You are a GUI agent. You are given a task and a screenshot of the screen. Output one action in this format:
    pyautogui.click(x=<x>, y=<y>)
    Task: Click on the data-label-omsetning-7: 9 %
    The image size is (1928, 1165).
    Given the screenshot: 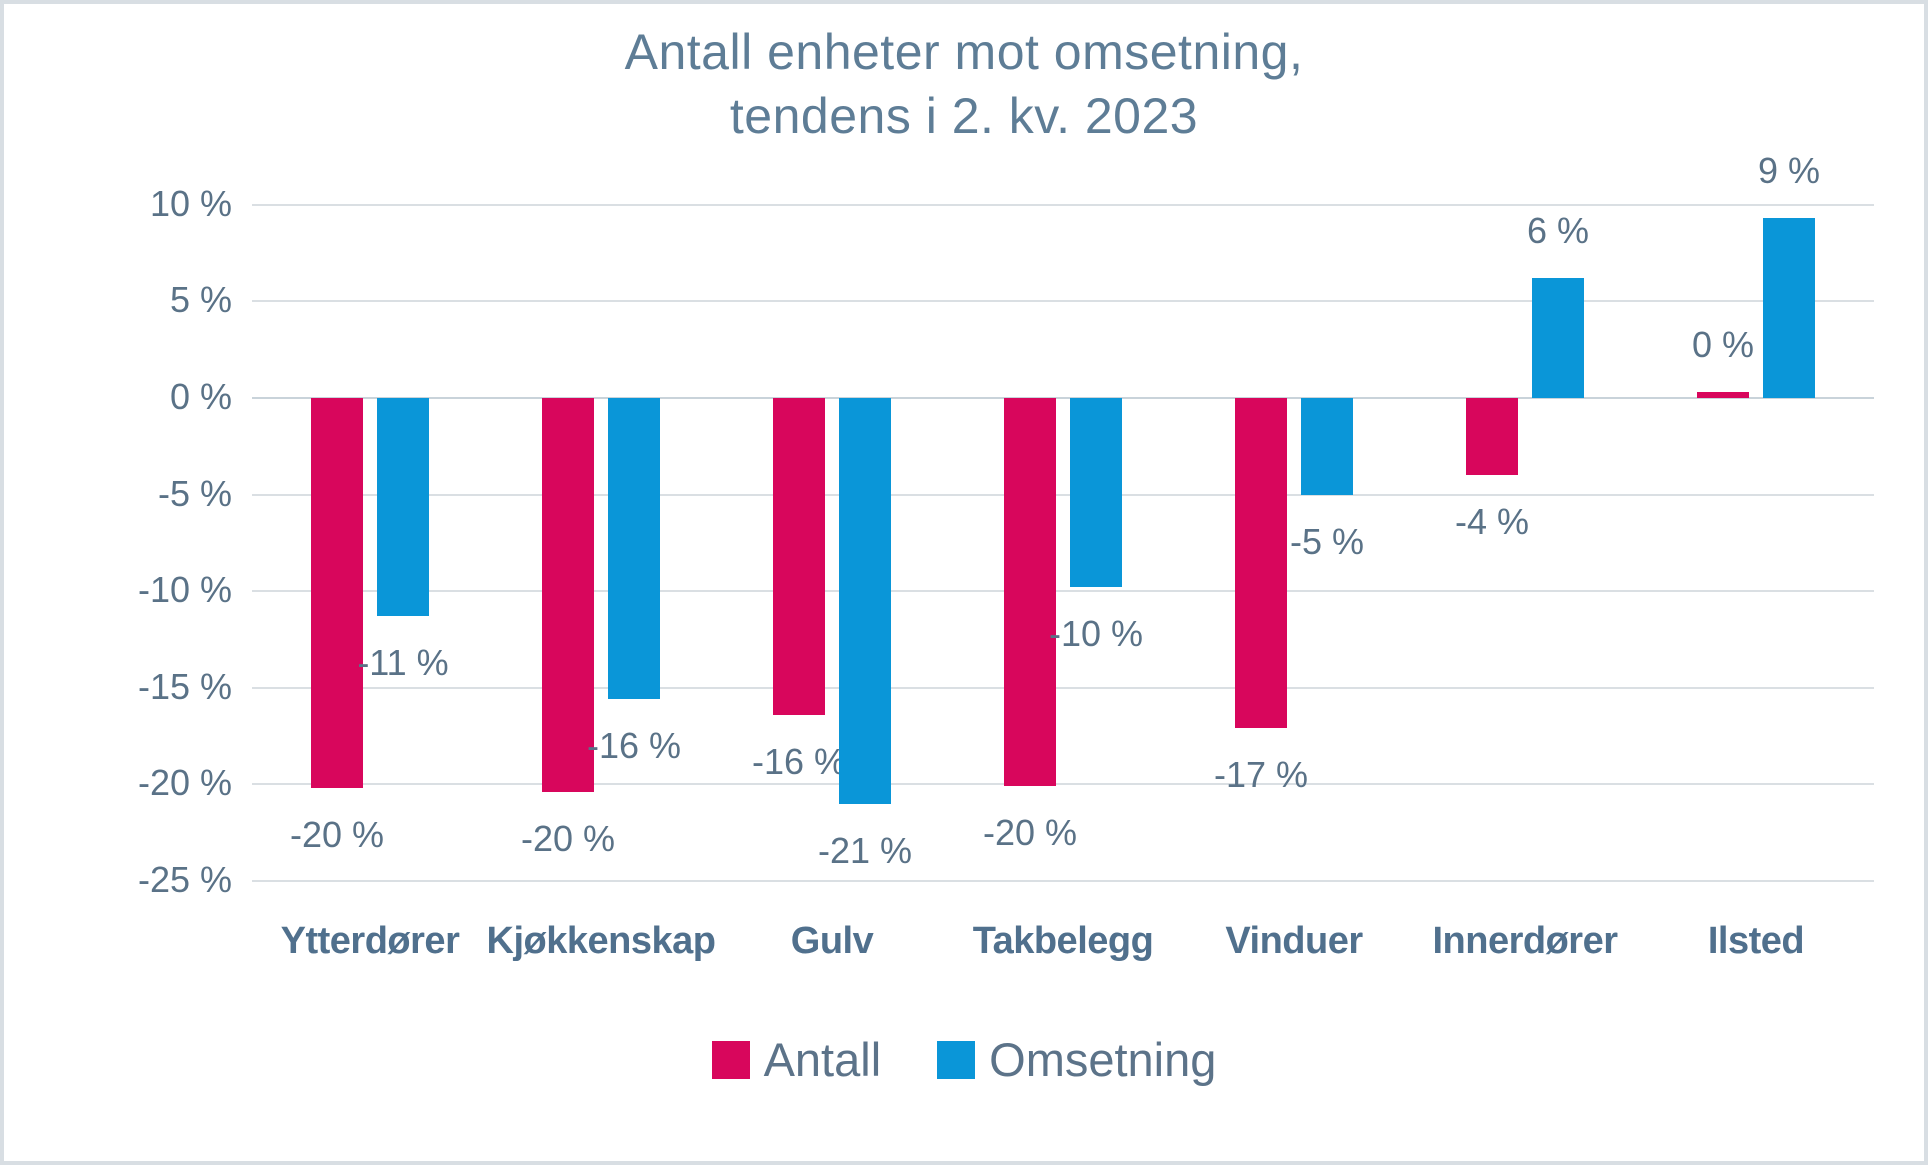 What is the action you would take?
    pyautogui.click(x=1789, y=171)
    